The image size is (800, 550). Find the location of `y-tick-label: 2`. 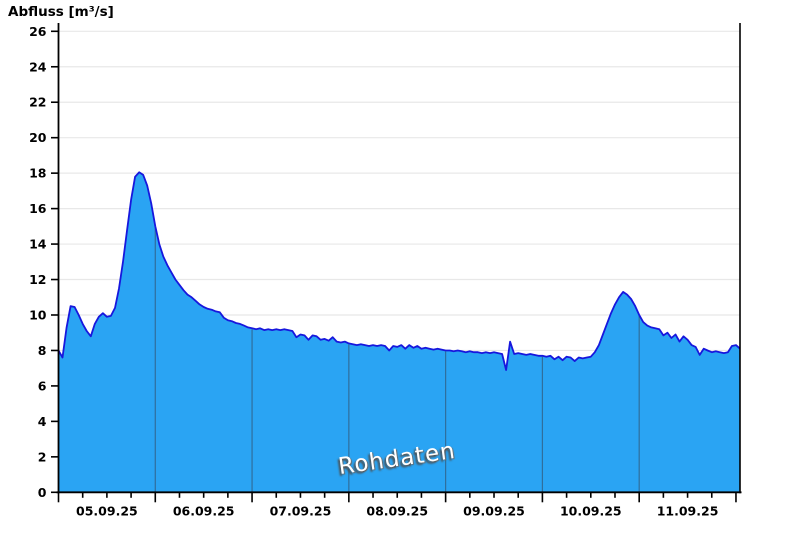

y-tick-label: 2 is located at coordinates (42, 456).